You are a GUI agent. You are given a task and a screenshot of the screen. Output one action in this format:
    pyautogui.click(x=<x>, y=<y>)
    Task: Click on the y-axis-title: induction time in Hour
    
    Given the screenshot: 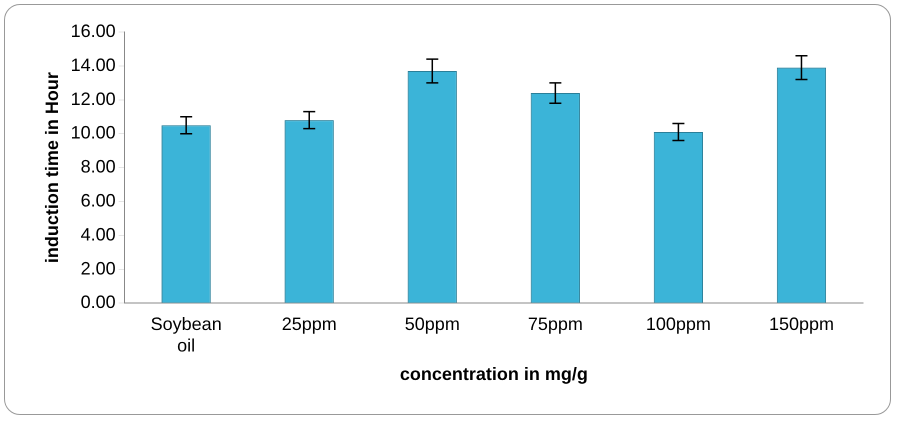 What is the action you would take?
    pyautogui.click(x=52, y=168)
    